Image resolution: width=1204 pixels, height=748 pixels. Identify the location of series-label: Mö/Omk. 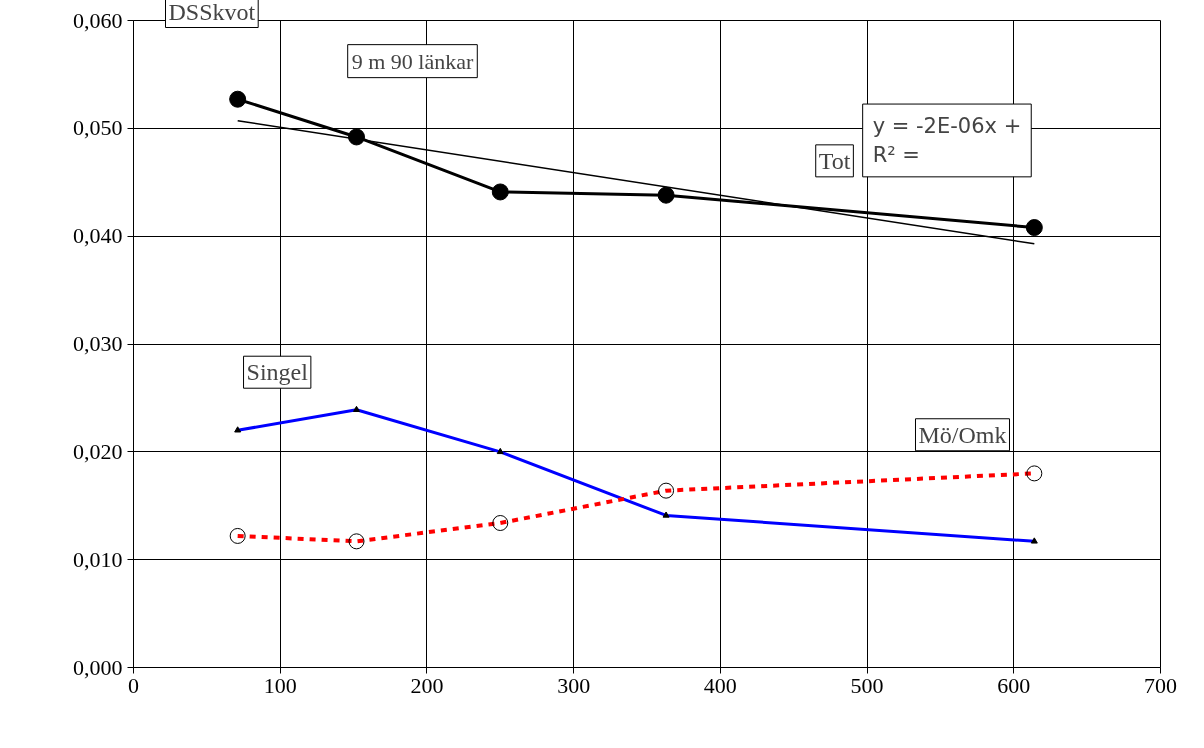
(962, 434).